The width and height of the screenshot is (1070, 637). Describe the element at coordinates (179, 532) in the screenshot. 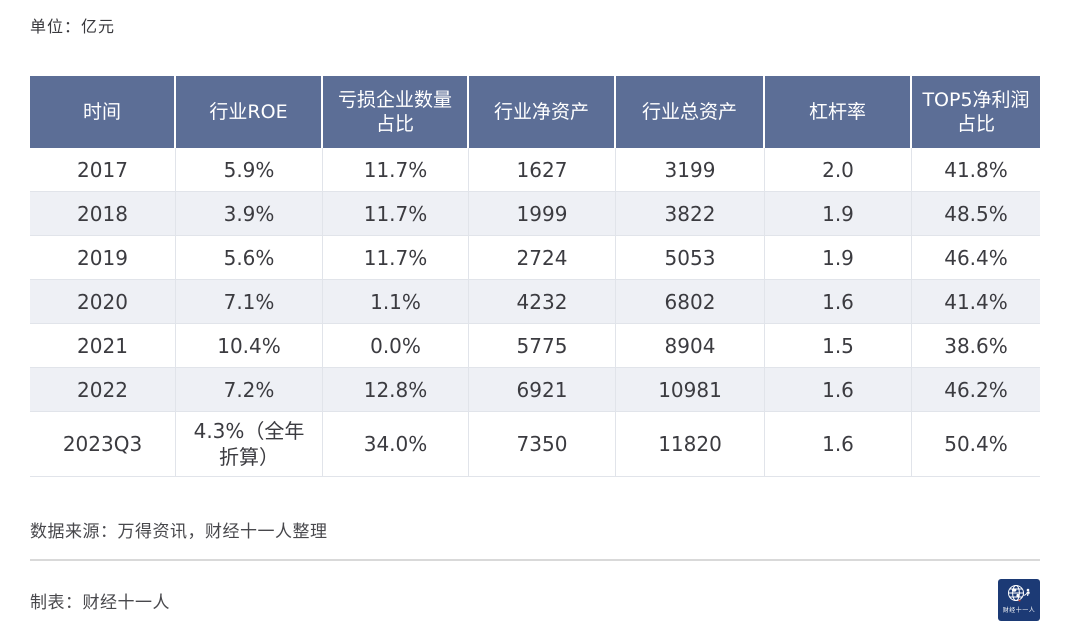

I see `data-source-note: 数据来源：万得资讯，财经十一人整理` at that location.